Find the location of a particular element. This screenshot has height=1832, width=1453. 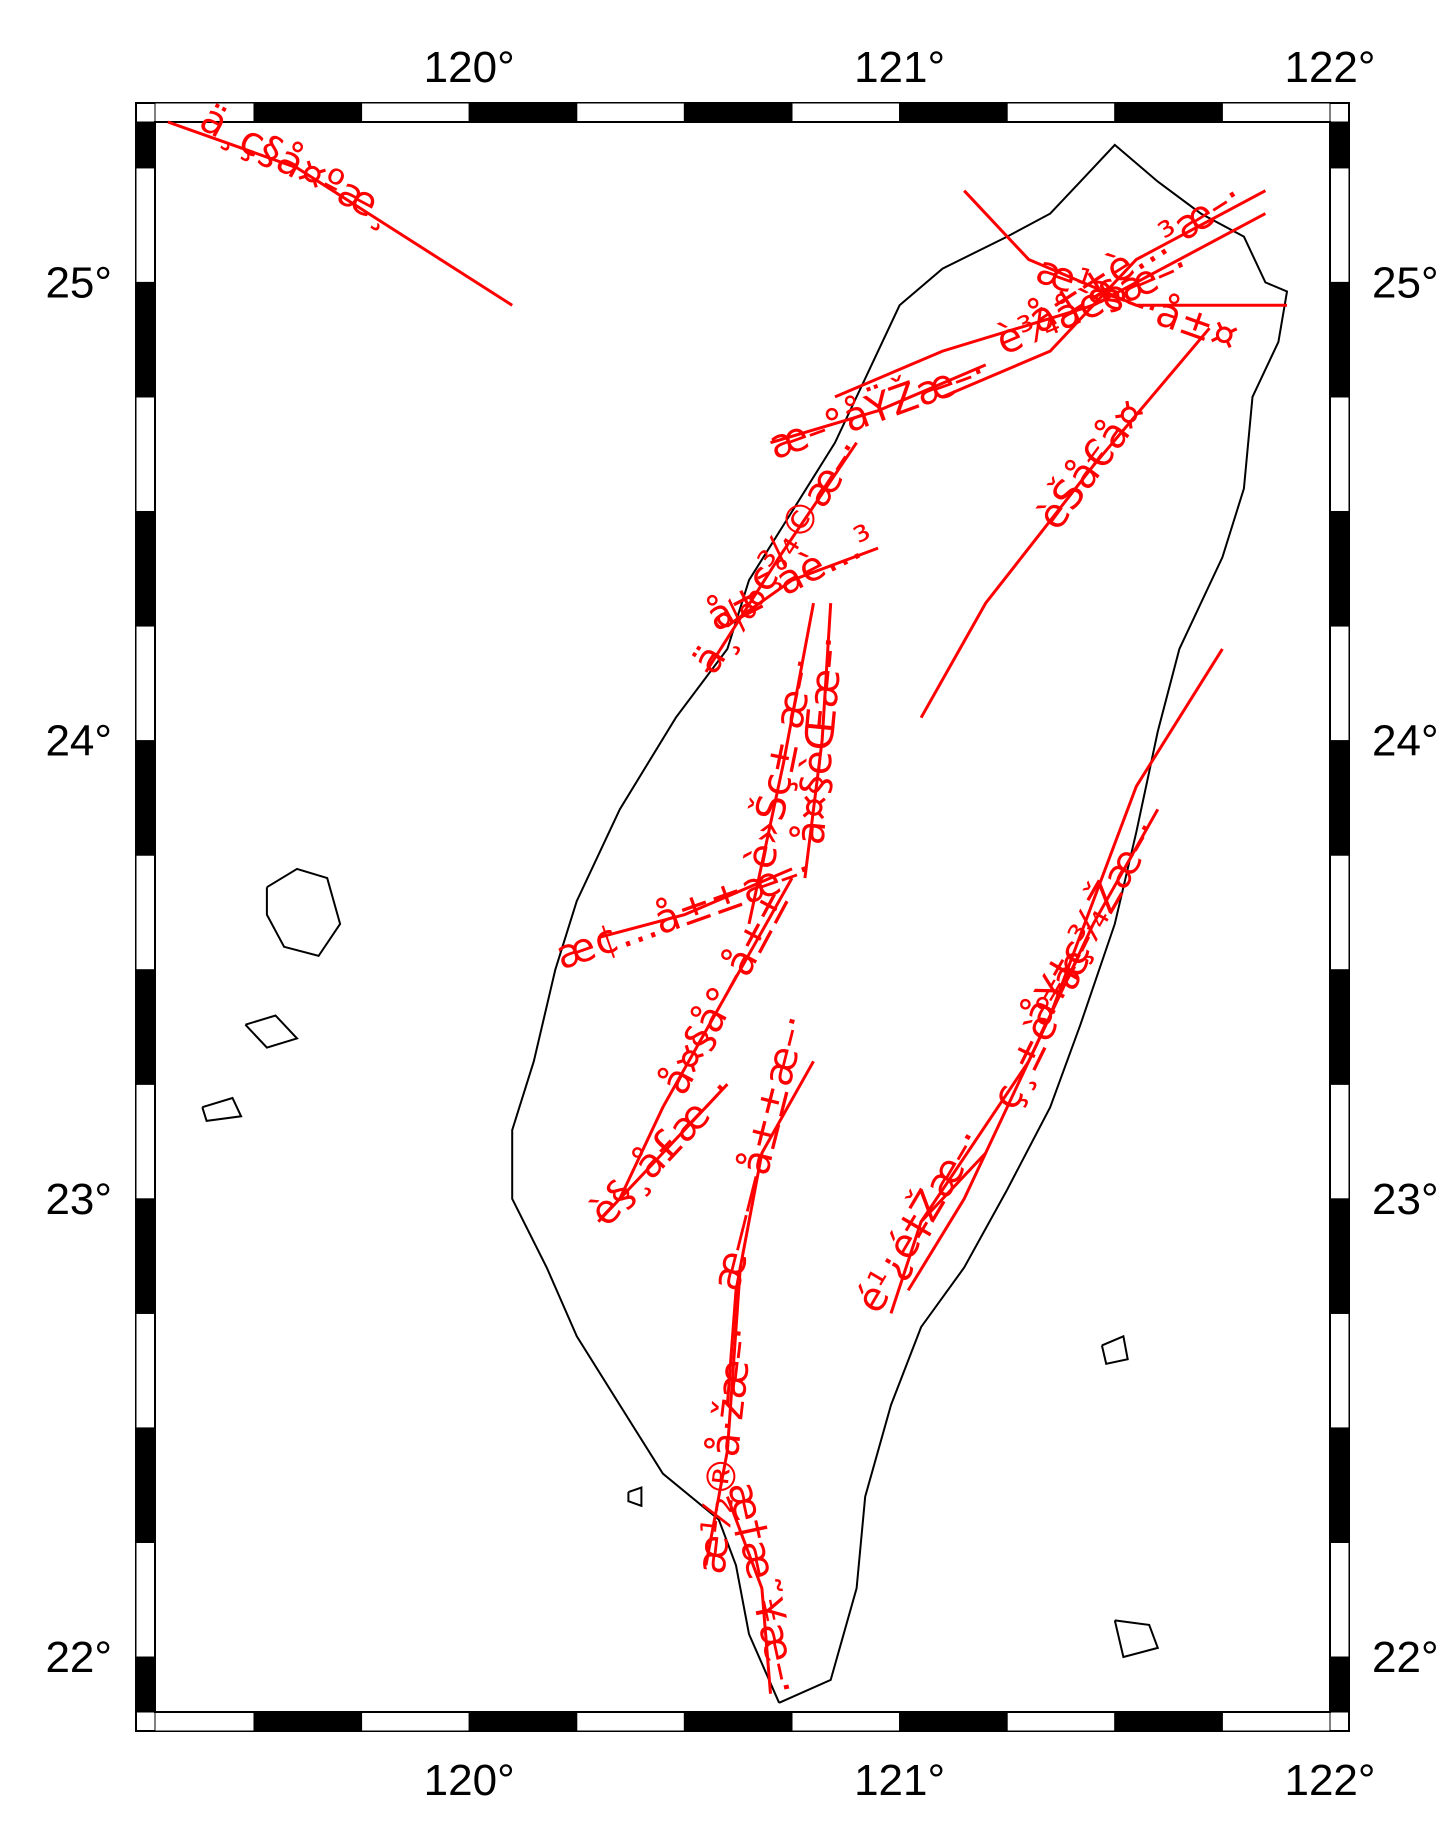

lon-tick-label-top: 120° is located at coordinates (469, 67).